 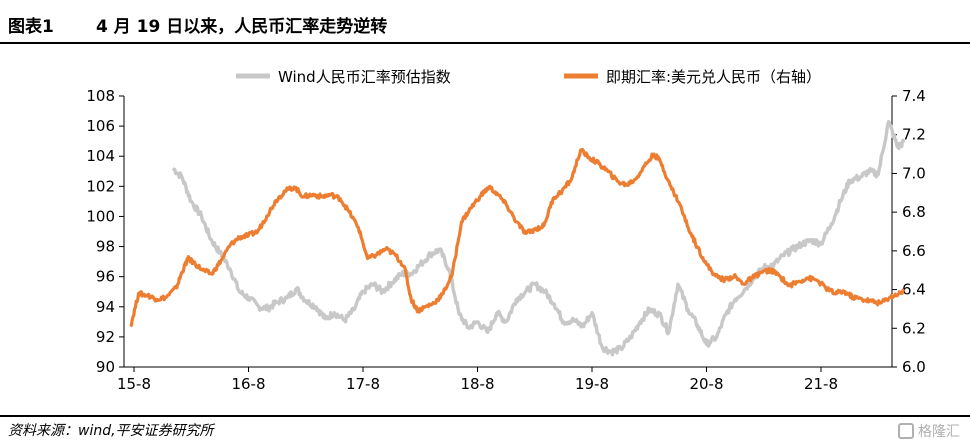 I want to click on right-tick-label: 6.0, so click(x=914, y=367).